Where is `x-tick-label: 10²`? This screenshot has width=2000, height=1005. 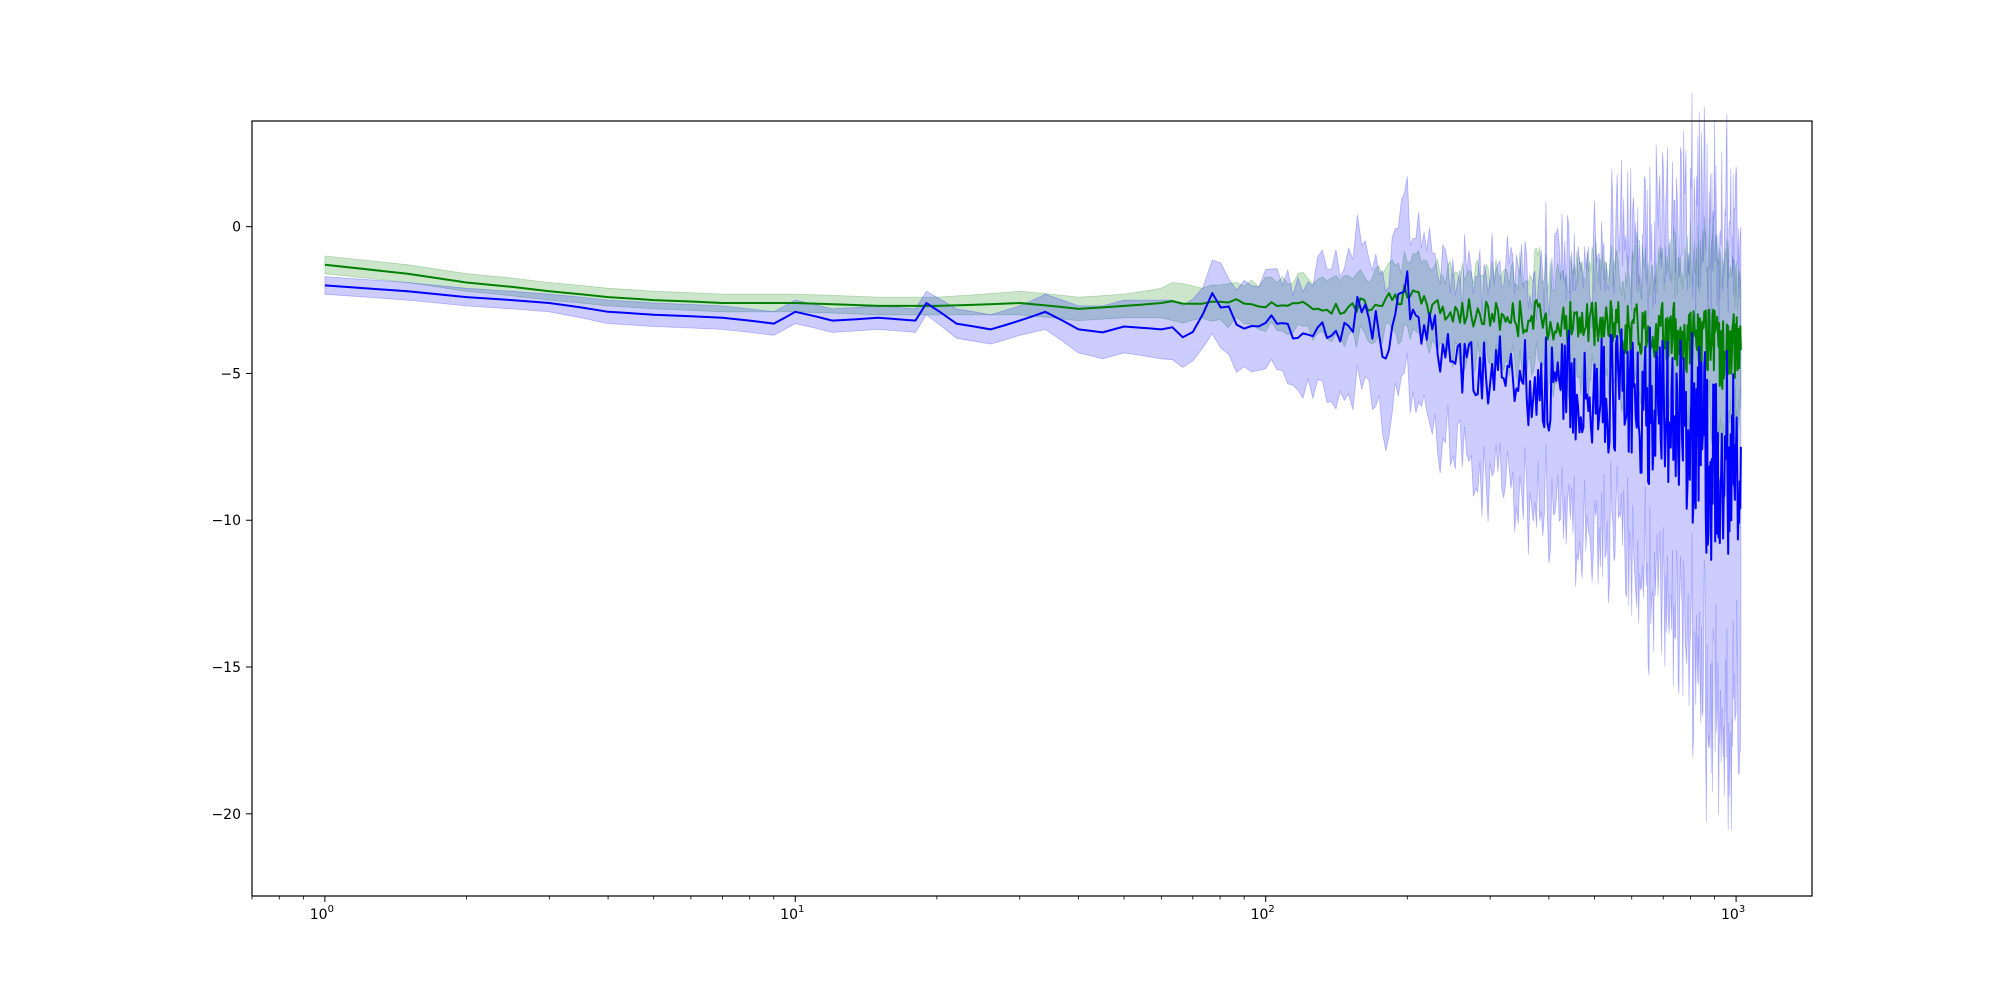
x-tick-label: 10² is located at coordinates (1263, 913).